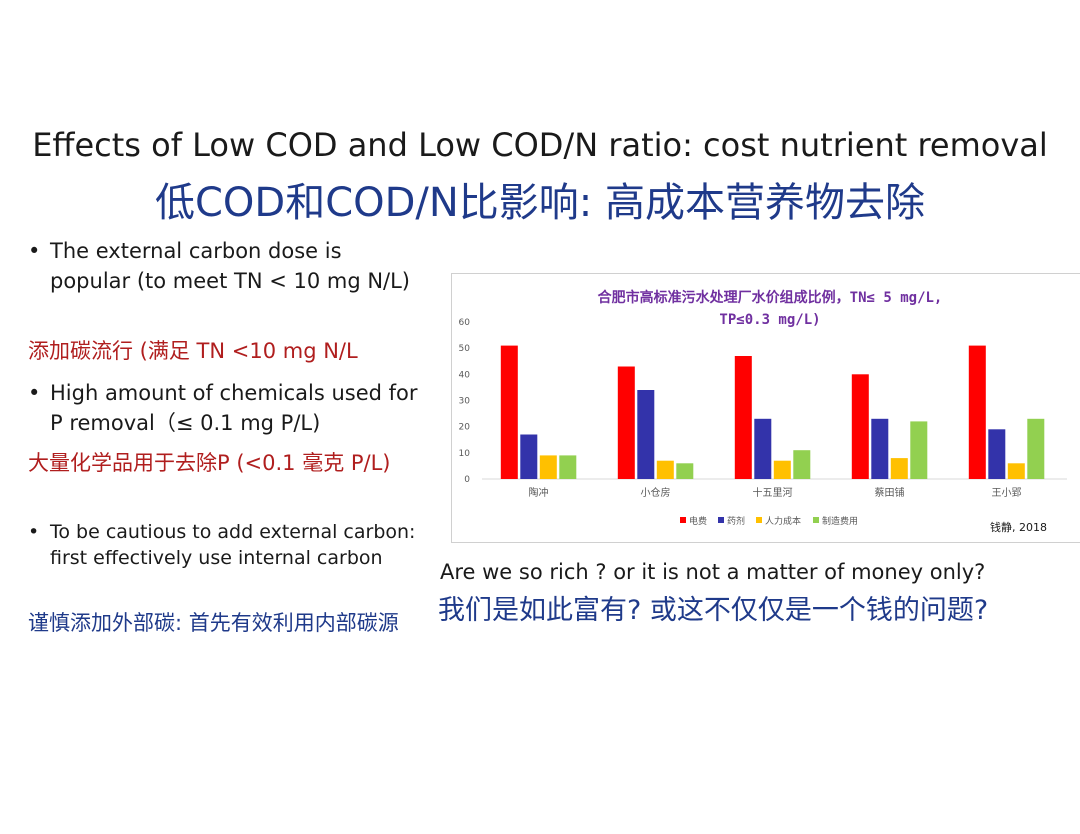 The image size is (1080, 834). What do you see at coordinates (465, 402) in the screenshot?
I see `y-tick-label: 30` at bounding box center [465, 402].